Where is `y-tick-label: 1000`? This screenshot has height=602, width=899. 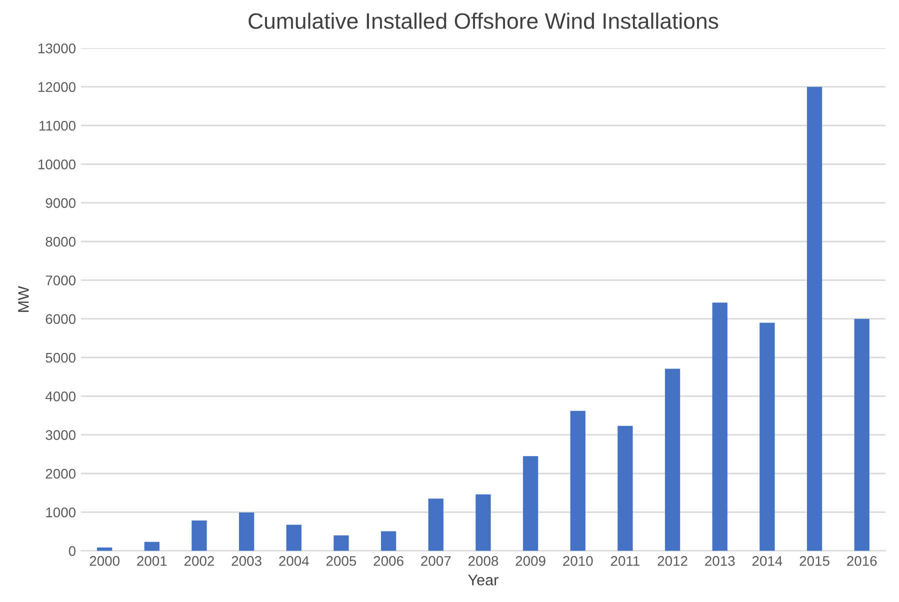 y-tick-label: 1000 is located at coordinates (61, 512).